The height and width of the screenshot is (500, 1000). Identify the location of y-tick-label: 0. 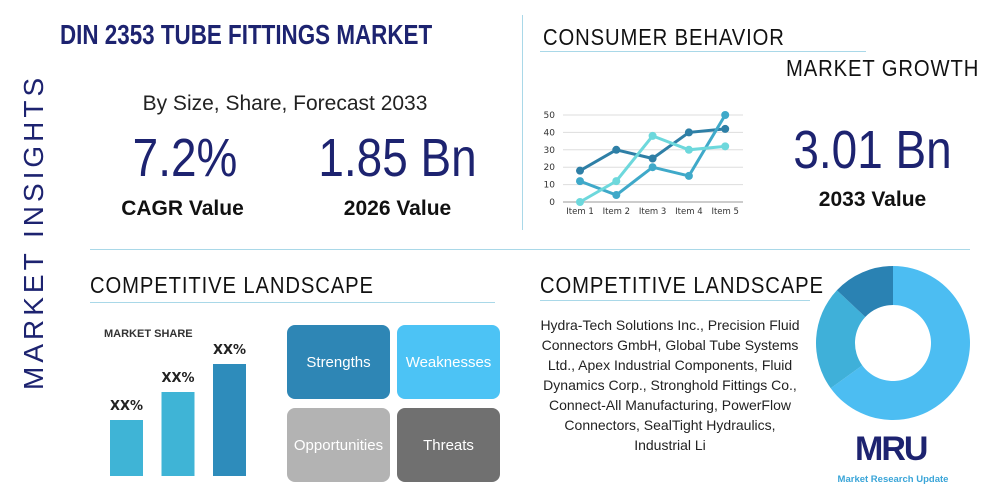
(552, 203).